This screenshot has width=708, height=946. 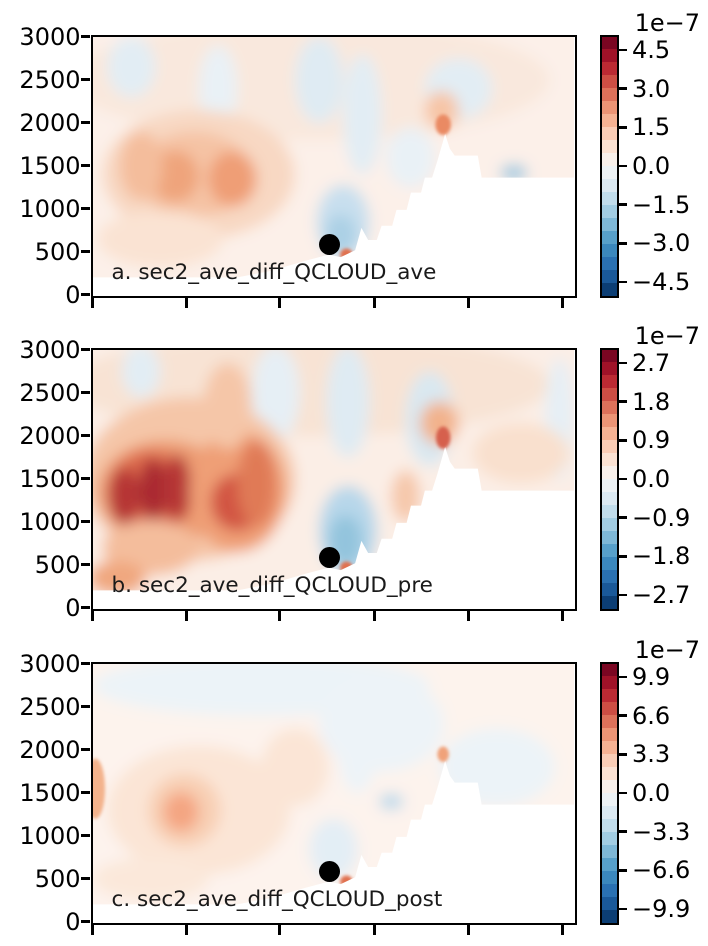 I want to click on colorbar-a, so click(x=609, y=166).